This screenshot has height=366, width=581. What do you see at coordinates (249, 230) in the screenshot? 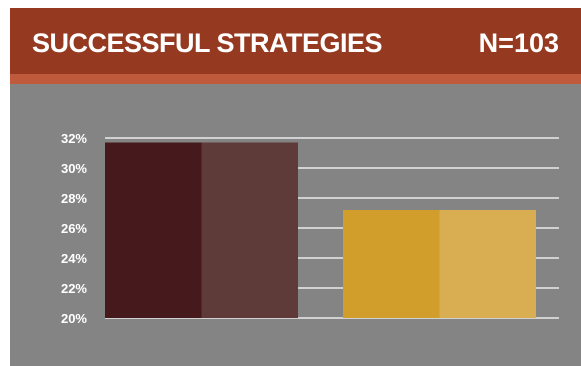
I see `bar-1-right-half` at bounding box center [249, 230].